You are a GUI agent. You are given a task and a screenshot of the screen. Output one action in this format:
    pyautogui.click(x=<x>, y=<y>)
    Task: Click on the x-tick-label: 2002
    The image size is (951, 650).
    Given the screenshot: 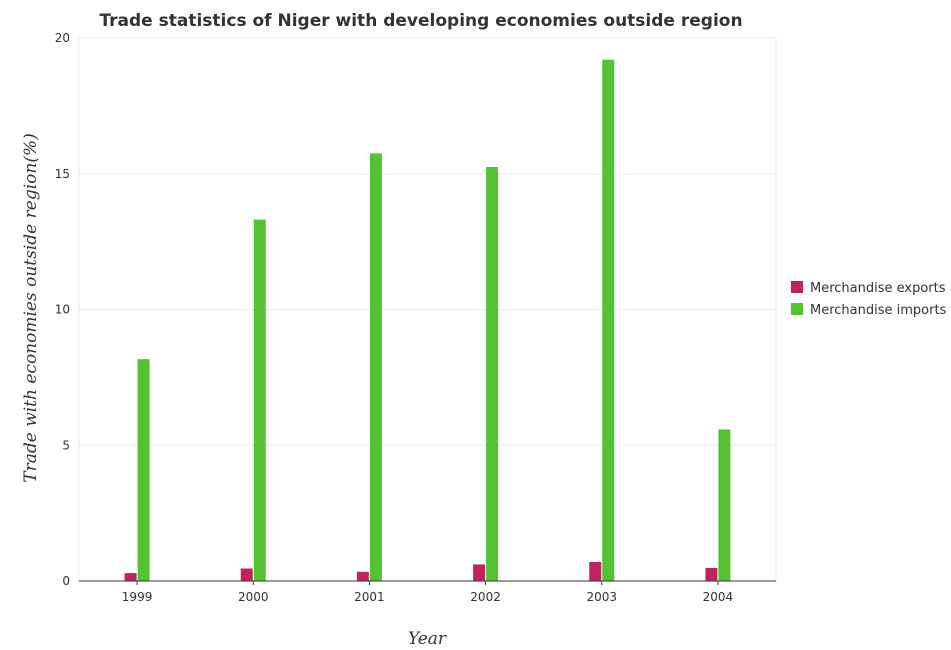 What is the action you would take?
    pyautogui.click(x=485, y=597)
    